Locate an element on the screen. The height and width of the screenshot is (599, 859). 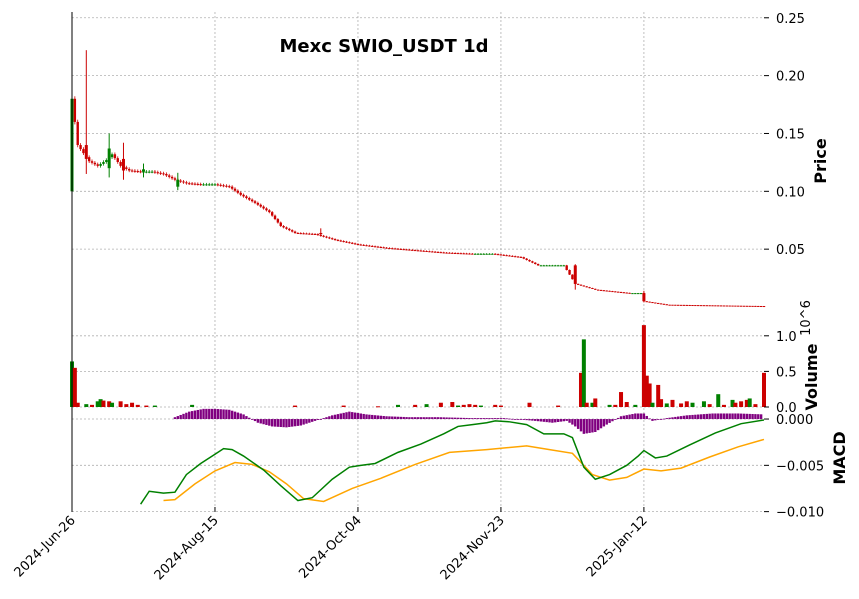
macd-y-tick-label: −0.005 is located at coordinates (800, 466).